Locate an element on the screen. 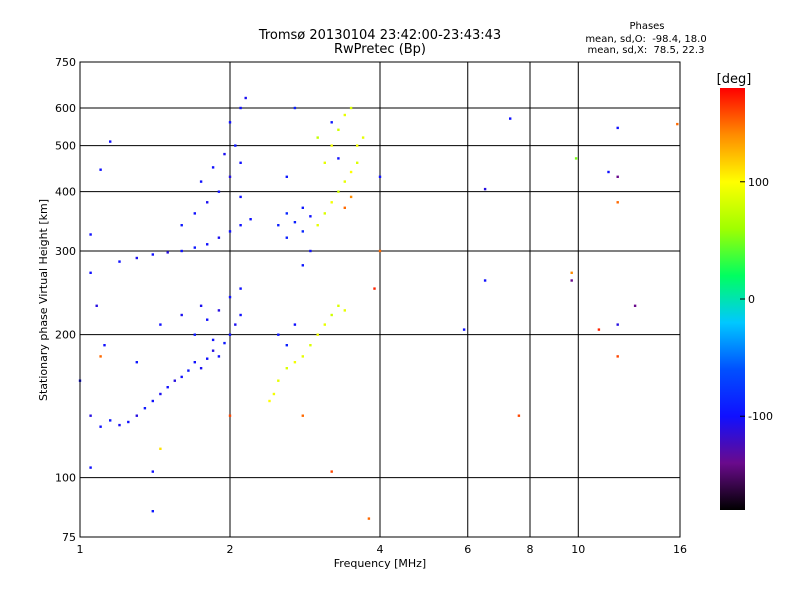 This screenshot has width=800, height=600. x-tick-label: 2 is located at coordinates (230, 549).